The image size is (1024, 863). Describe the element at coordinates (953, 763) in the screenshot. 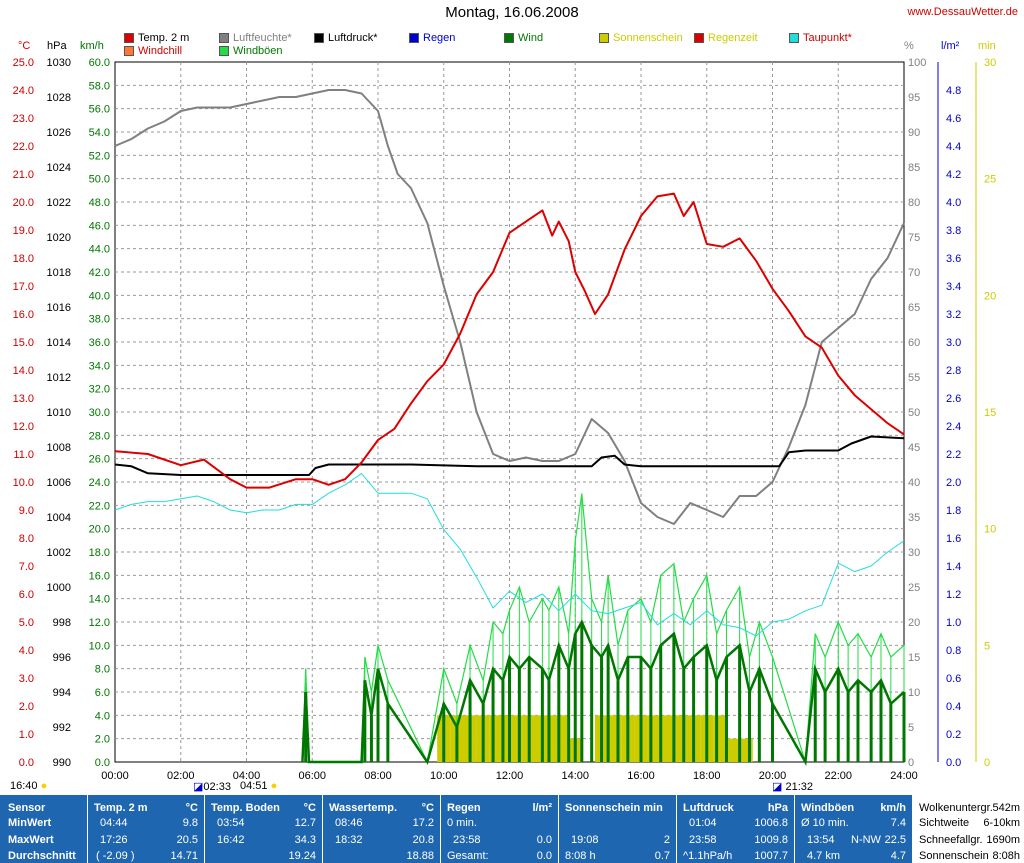

I see `y-tick-label-rain_lm2: 0.0` at that location.